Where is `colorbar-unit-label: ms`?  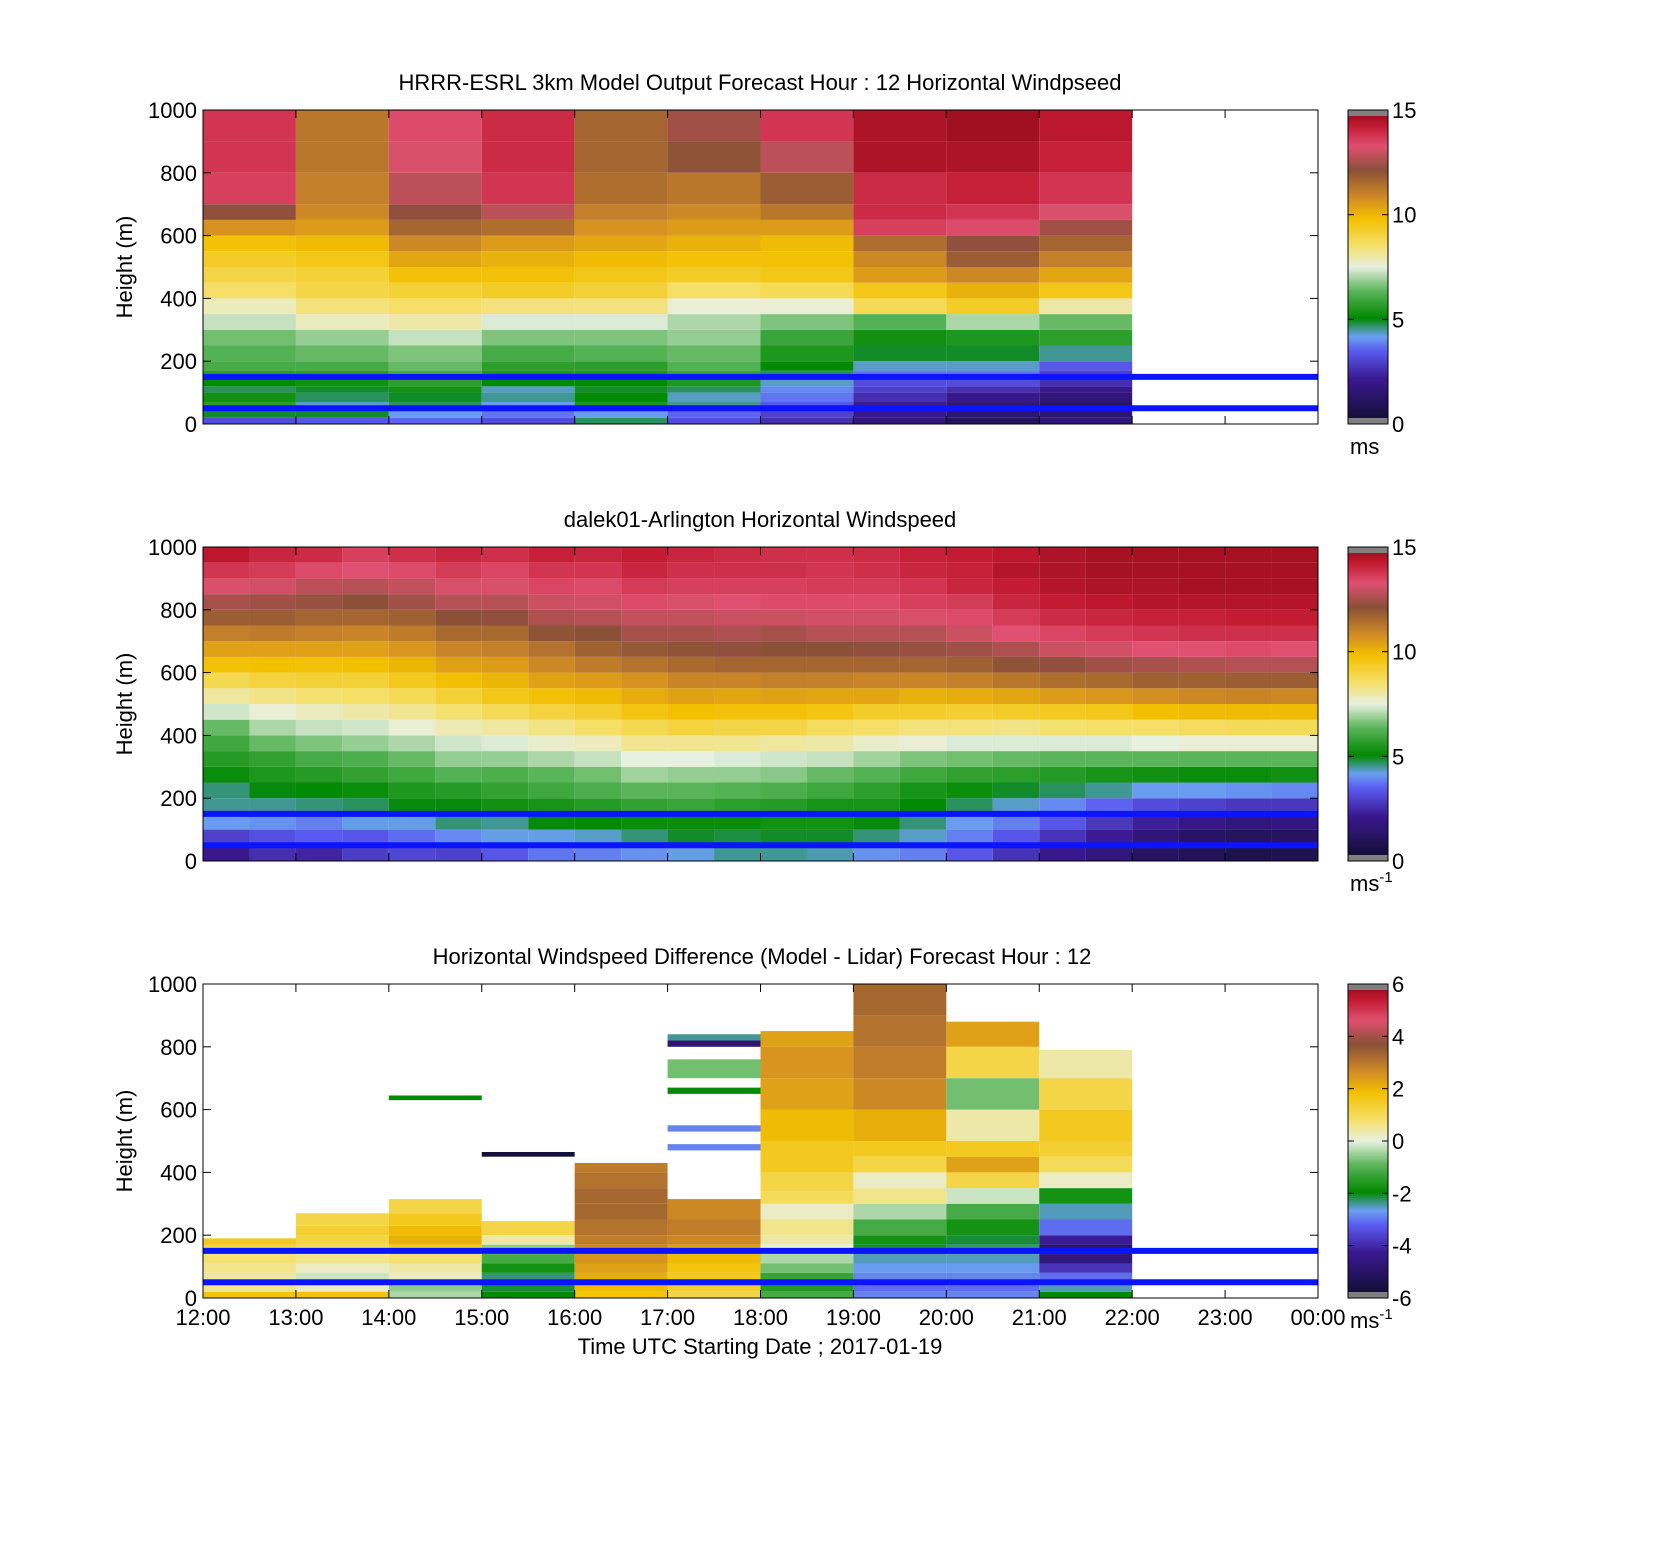 colorbar-unit-label: ms is located at coordinates (1364, 446).